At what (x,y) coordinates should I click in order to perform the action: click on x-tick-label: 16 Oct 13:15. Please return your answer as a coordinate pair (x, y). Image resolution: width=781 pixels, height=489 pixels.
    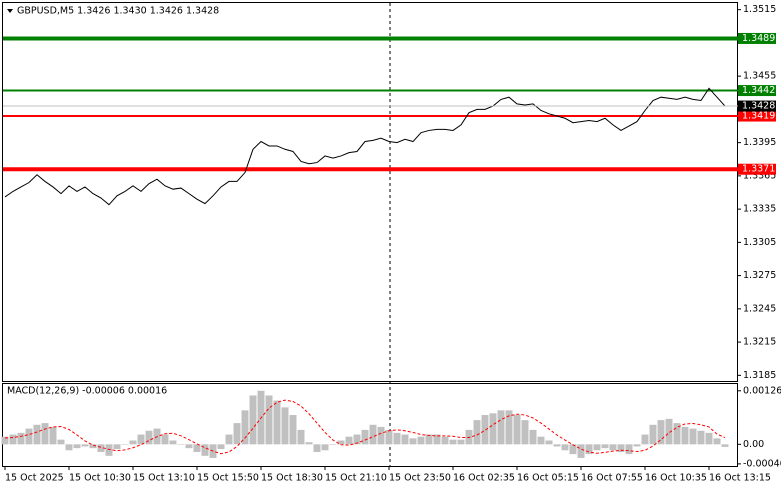
    Looking at the image, I should click on (740, 478).